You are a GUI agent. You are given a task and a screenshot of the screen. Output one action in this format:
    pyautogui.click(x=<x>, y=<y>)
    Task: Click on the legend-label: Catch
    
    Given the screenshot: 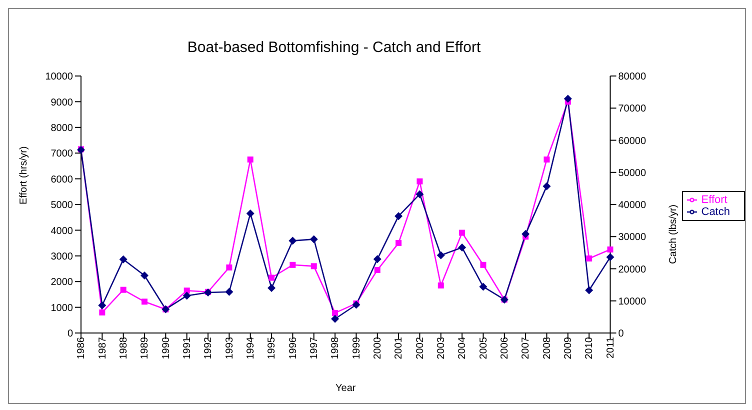 What is the action you would take?
    pyautogui.click(x=715, y=212)
    